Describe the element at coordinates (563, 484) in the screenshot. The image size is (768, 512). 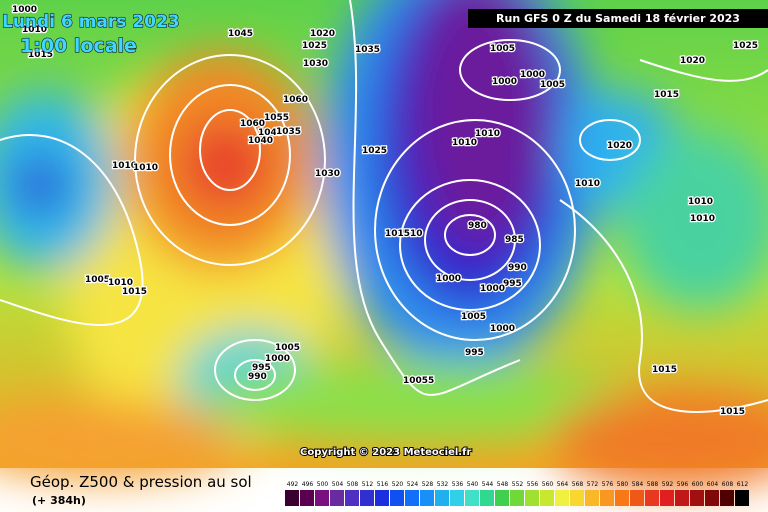
I see `scale-label: 564` at that location.